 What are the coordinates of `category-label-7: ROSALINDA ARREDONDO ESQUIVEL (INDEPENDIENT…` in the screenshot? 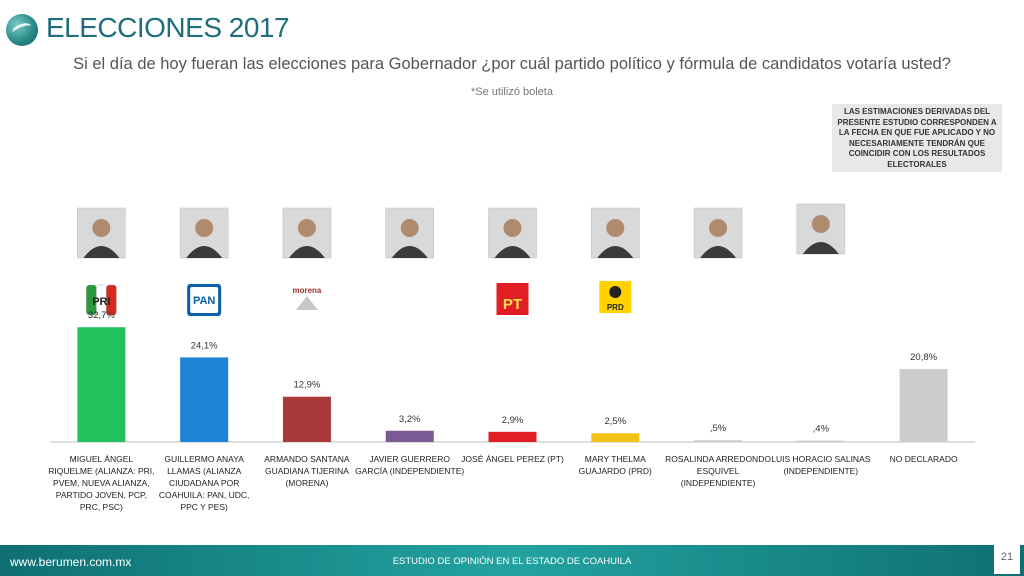 It's located at (718, 471).